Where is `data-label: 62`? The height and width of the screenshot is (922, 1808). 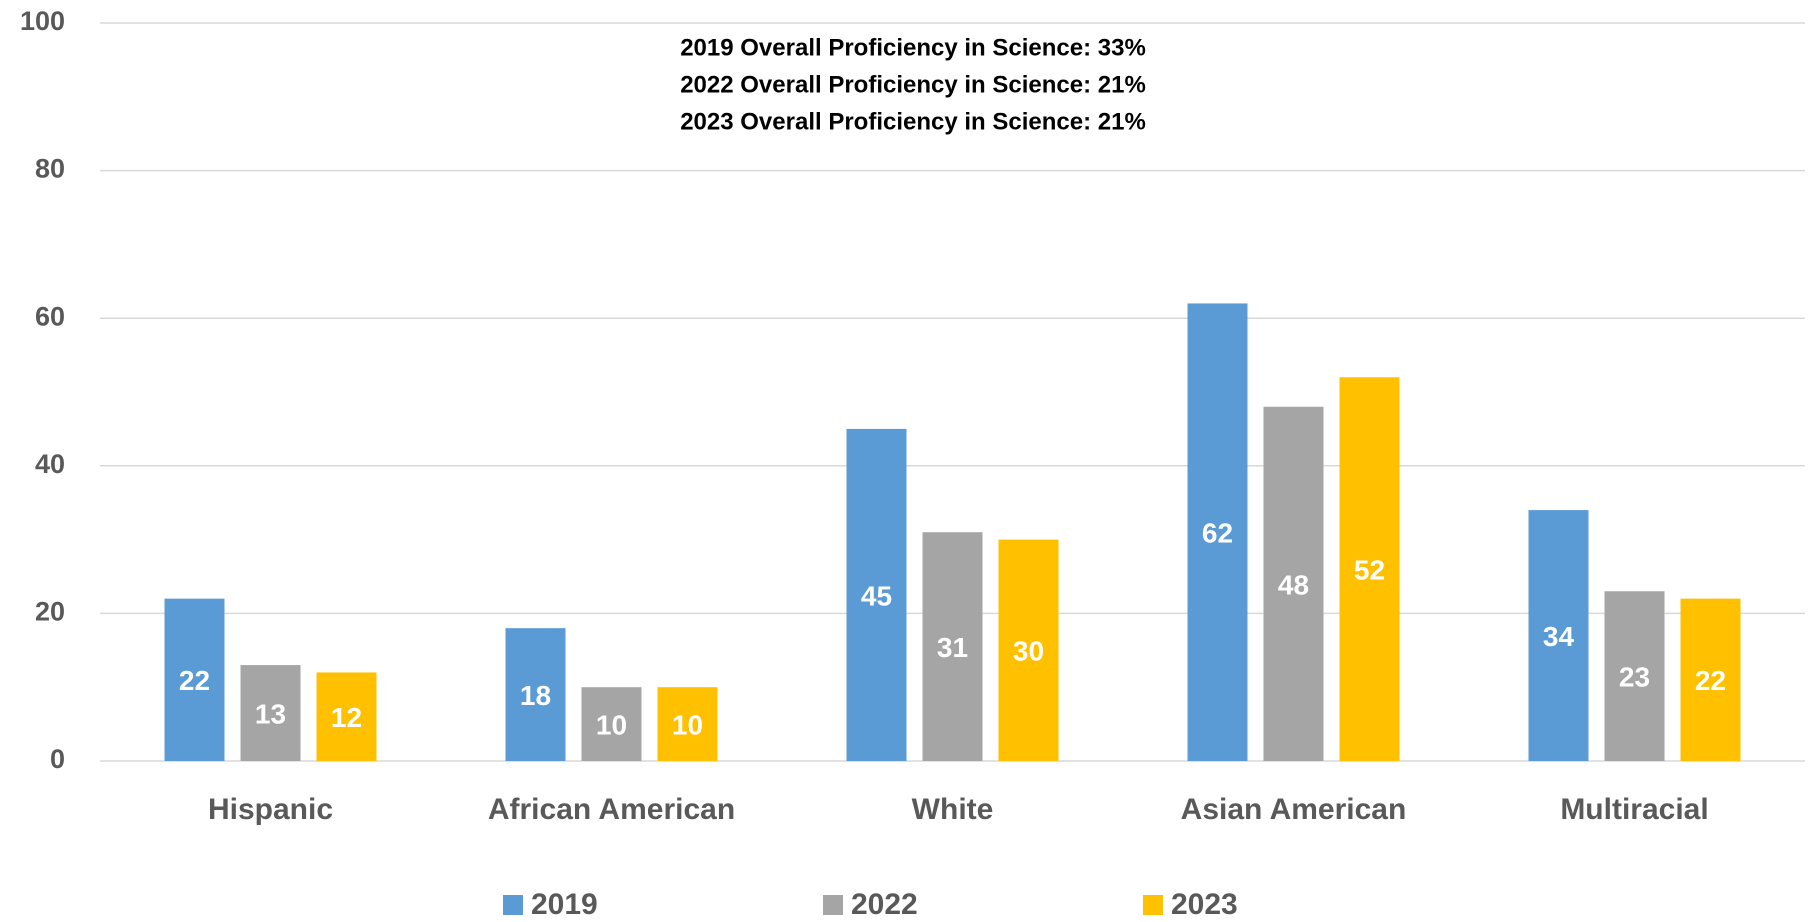 data-label: 62 is located at coordinates (1217, 533).